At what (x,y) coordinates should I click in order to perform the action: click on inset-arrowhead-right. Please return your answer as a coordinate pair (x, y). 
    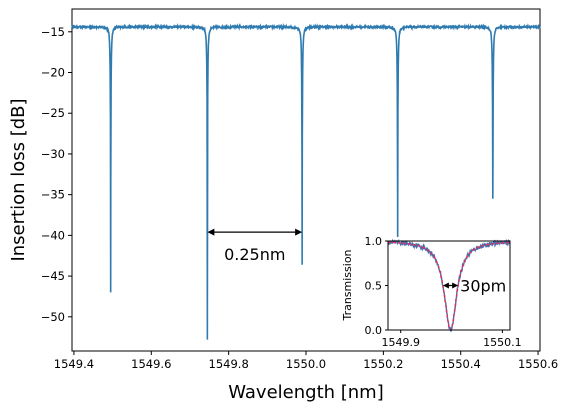
    Looking at the image, I should click on (455, 285).